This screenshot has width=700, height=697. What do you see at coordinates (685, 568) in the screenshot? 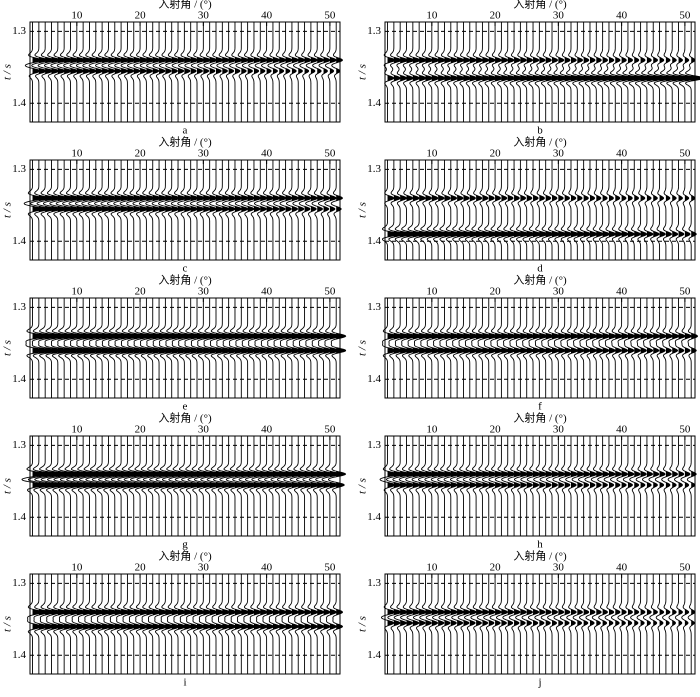
I see `x-tick-label: 50` at bounding box center [685, 568].